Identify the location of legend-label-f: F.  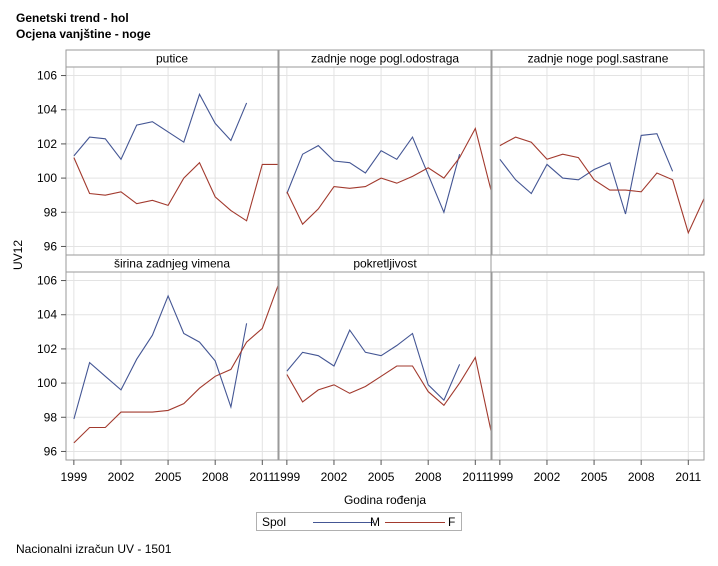
(452, 522).